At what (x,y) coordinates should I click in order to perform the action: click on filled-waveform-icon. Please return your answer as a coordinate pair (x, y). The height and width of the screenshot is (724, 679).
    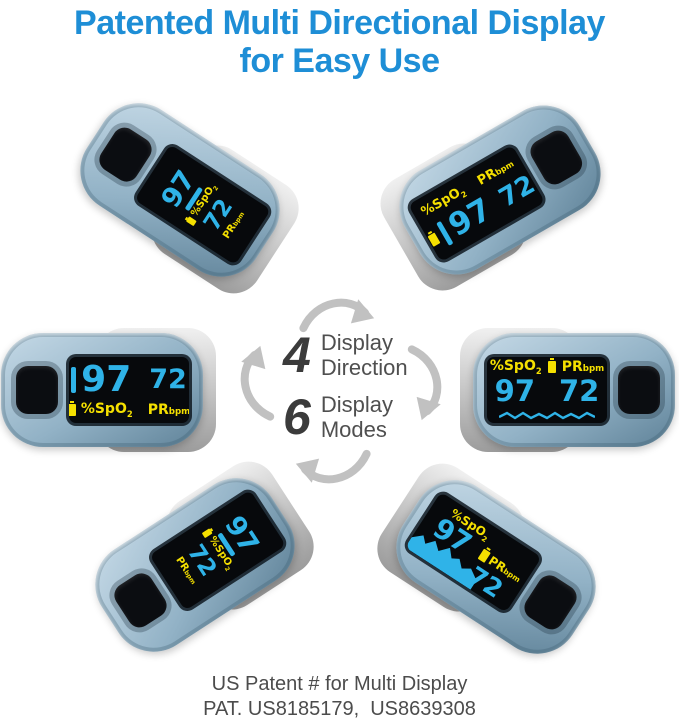
    Looking at the image, I should click on (441, 562).